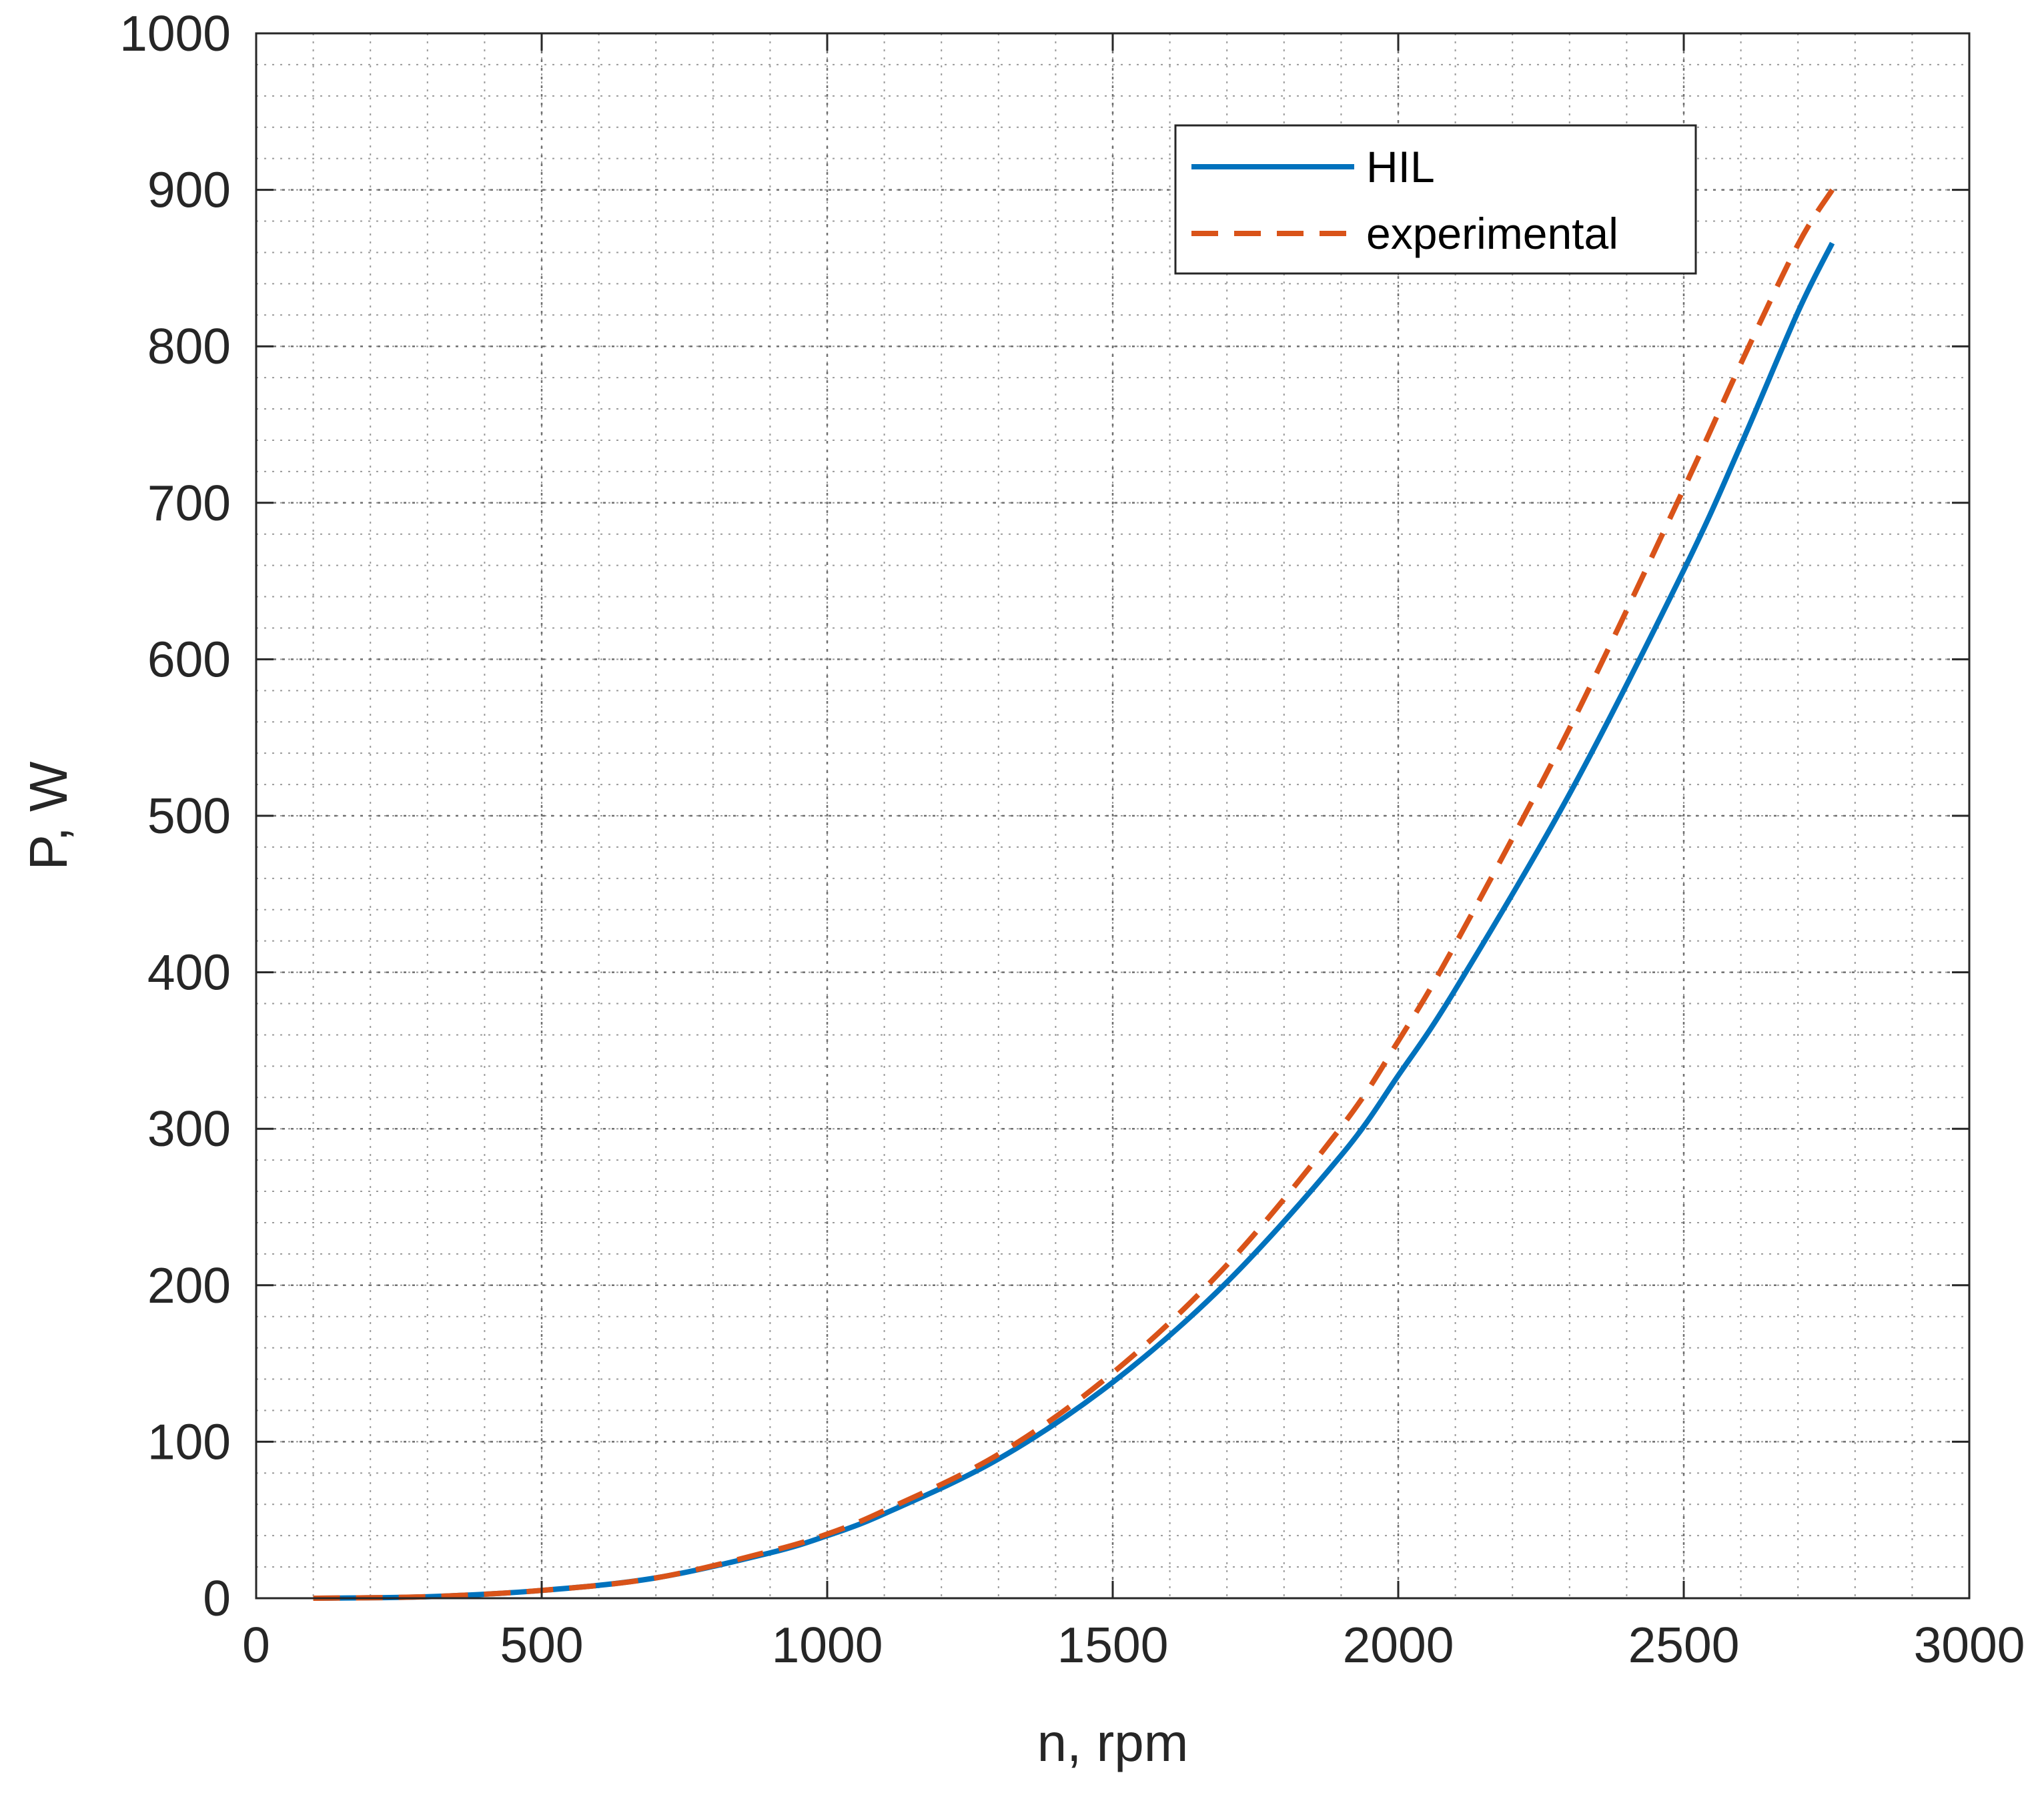 This screenshot has width=2044, height=1799. What do you see at coordinates (1969, 1645) in the screenshot?
I see `x-tick-label: 3000` at bounding box center [1969, 1645].